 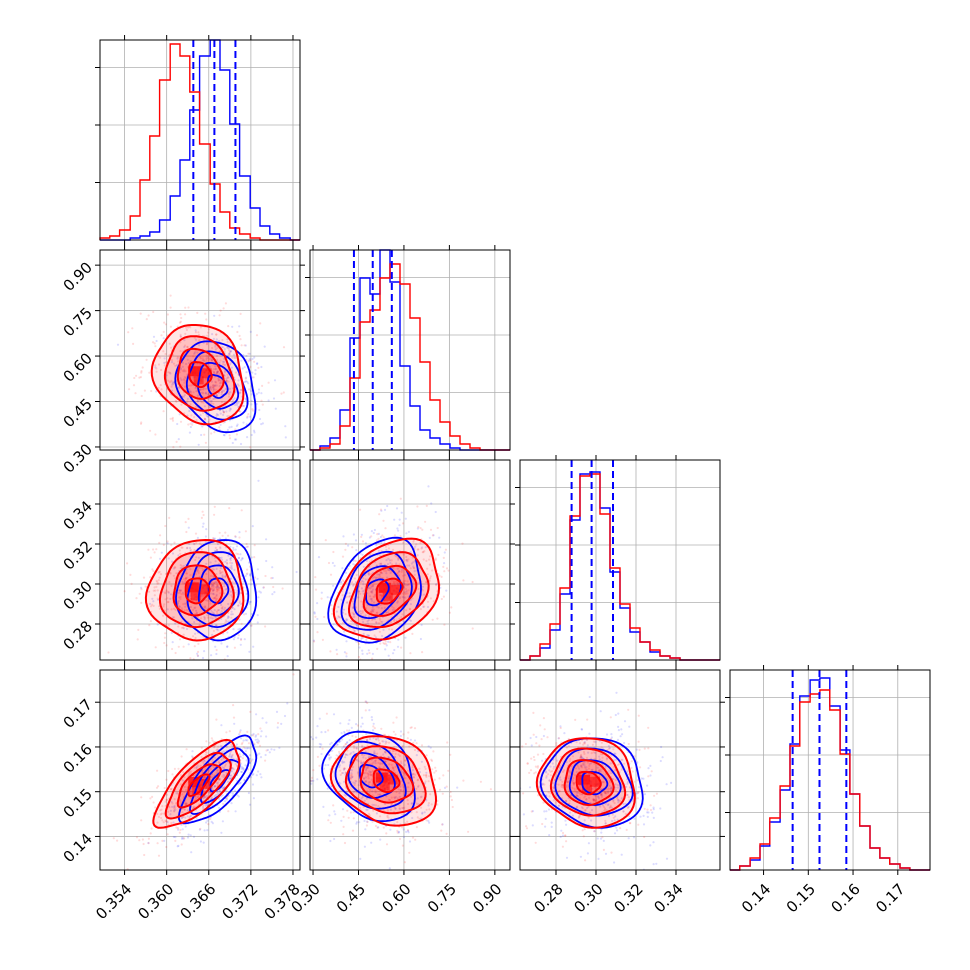 What do you see at coordinates (199, 785) in the screenshot?
I see `contour-red` at bounding box center [199, 785].